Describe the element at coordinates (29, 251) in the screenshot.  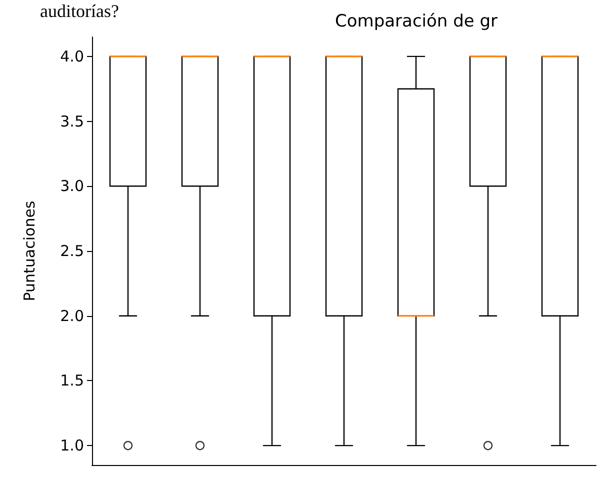
I see `y-axis-title: Puntuaciones` at that location.